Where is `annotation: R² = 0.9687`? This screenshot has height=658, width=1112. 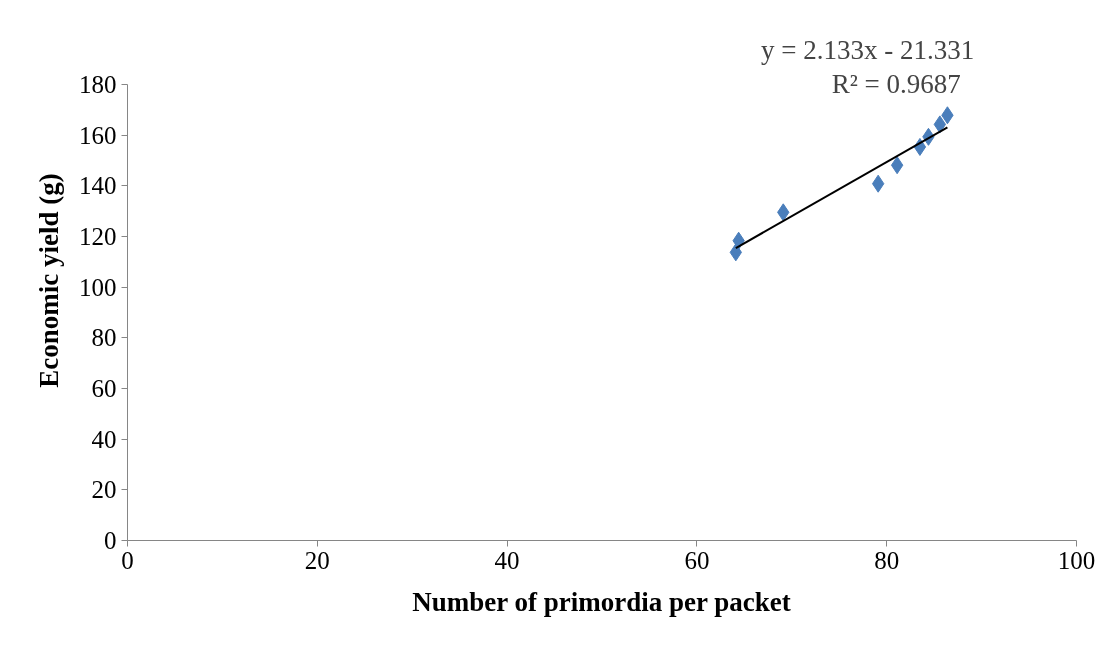
annotation: R² = 0.9687 is located at coordinates (896, 83).